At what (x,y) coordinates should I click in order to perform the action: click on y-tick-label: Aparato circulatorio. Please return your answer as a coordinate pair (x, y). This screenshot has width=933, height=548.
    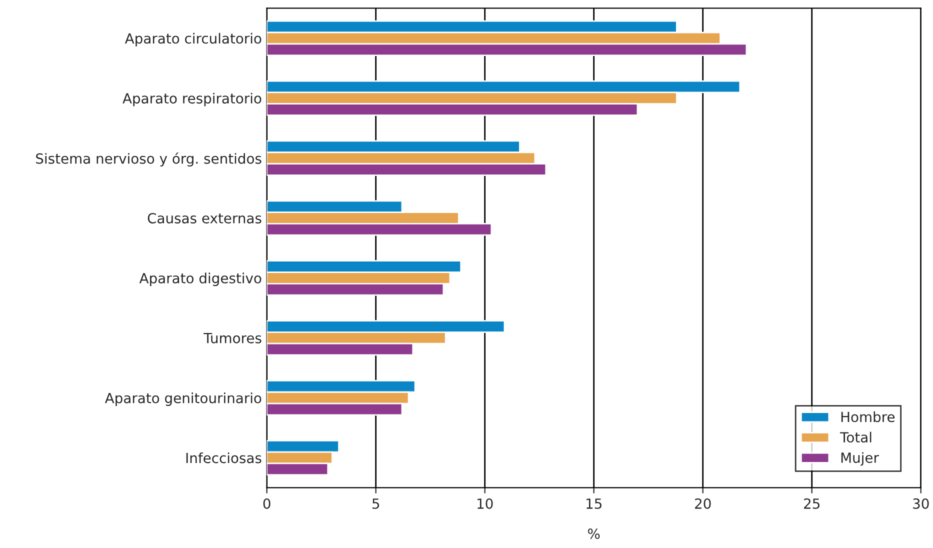
    Looking at the image, I should click on (193, 39).